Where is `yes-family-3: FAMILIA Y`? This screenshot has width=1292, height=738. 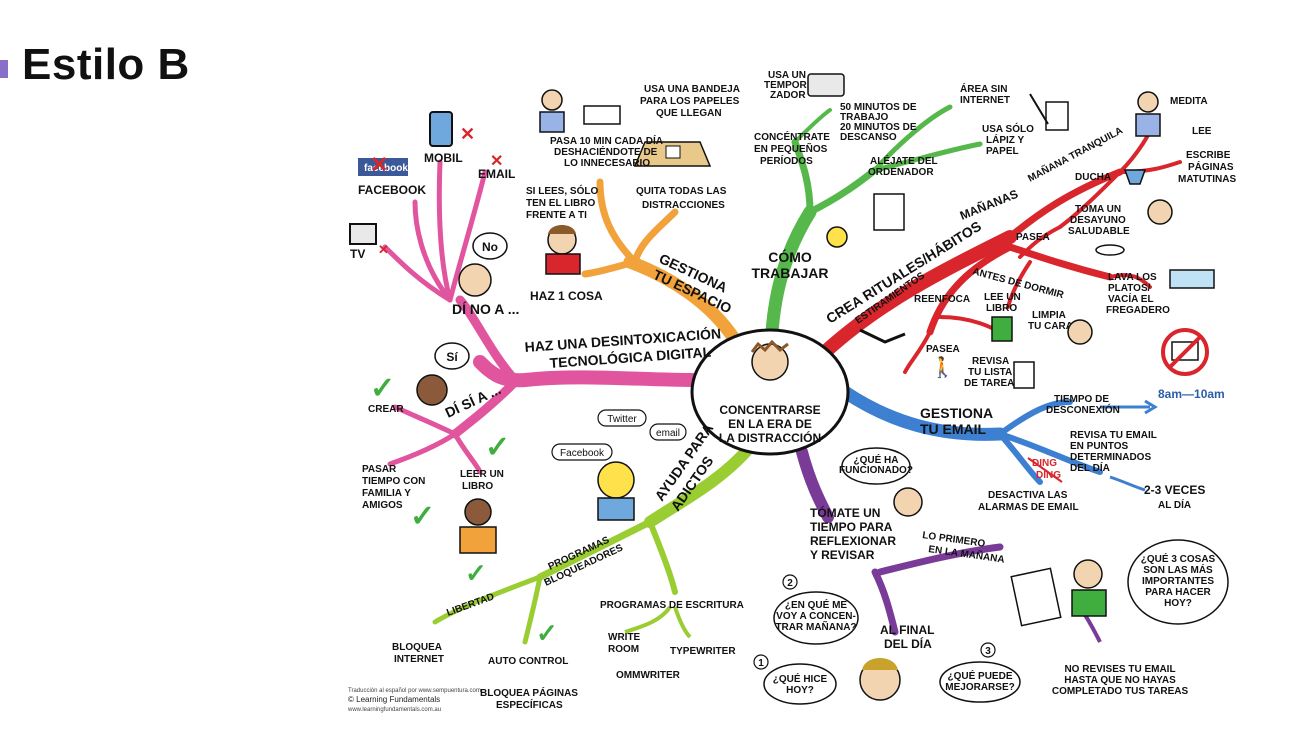 yes-family-3: FAMILIA Y is located at coordinates (386, 493).